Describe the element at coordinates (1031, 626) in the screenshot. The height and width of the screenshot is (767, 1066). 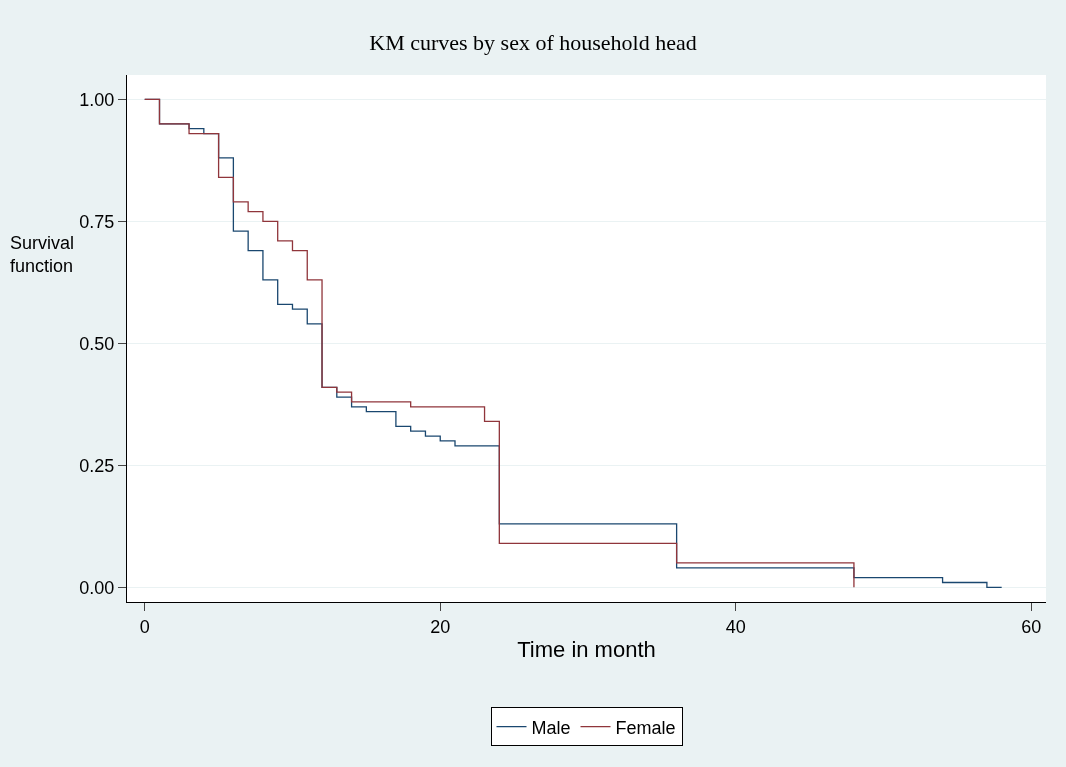
I see `x-tick-label: 60` at that location.